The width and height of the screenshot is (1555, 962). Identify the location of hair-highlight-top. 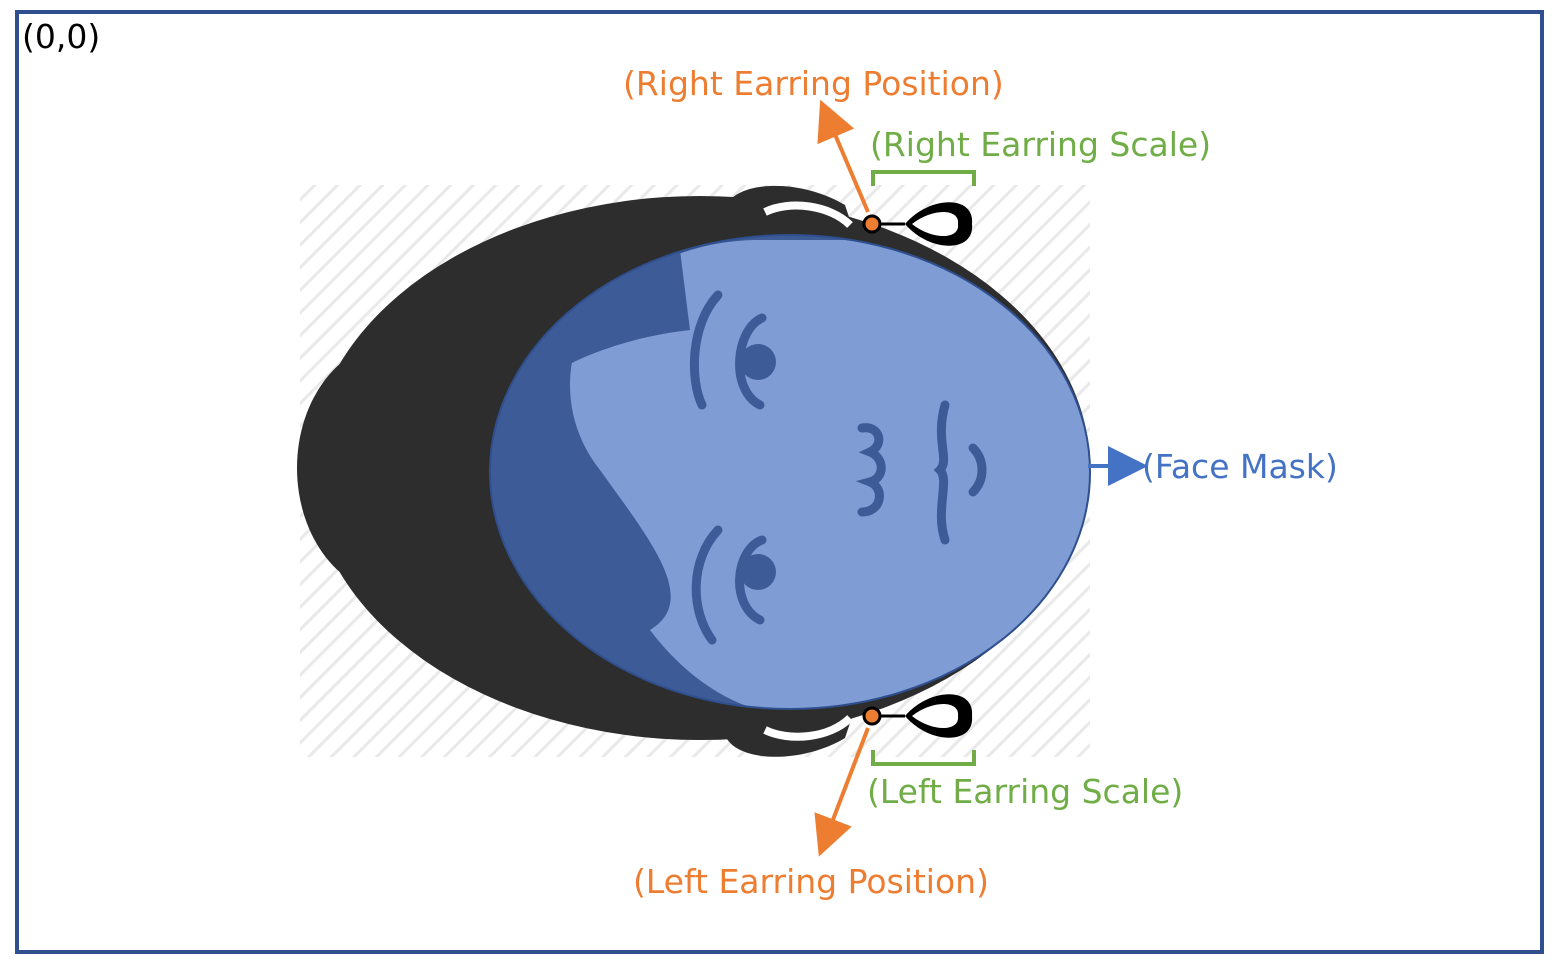
(808, 214).